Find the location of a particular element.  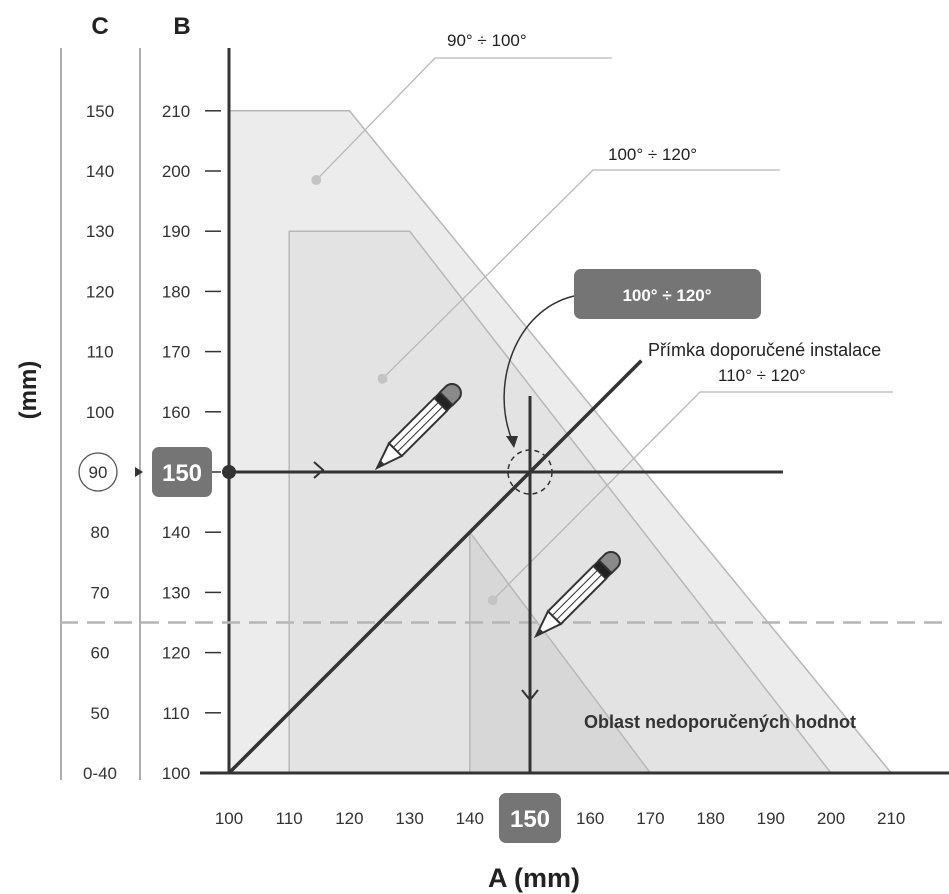

c-tick-label: 80 is located at coordinates (100, 532).